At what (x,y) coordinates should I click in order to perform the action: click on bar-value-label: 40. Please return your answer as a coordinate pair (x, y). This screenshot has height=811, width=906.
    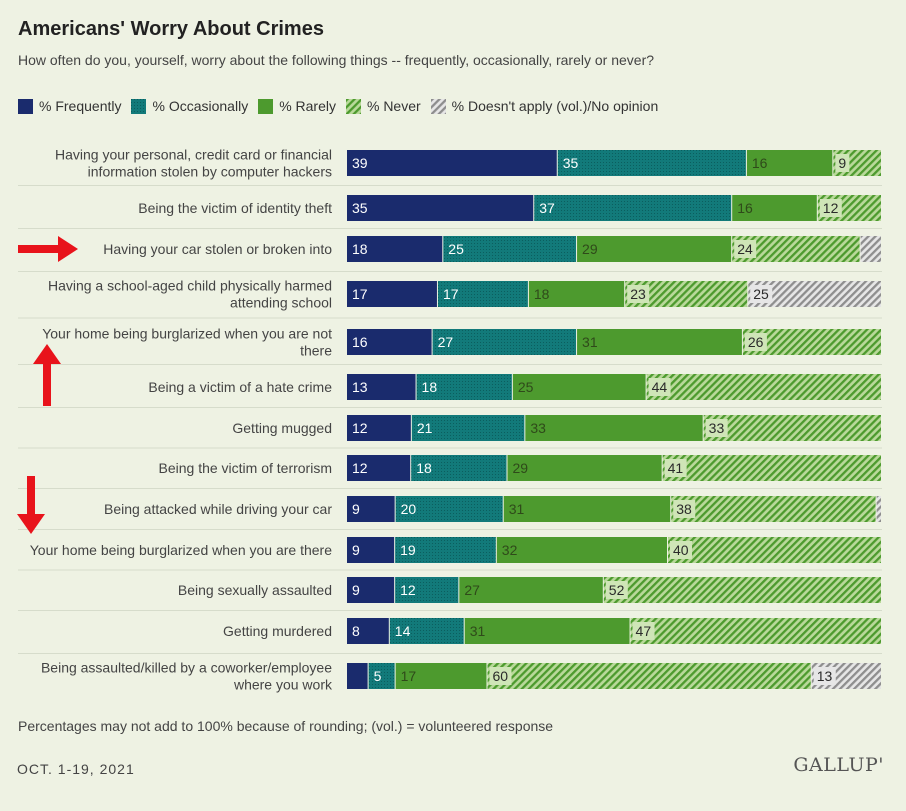
    Looking at the image, I should click on (681, 550).